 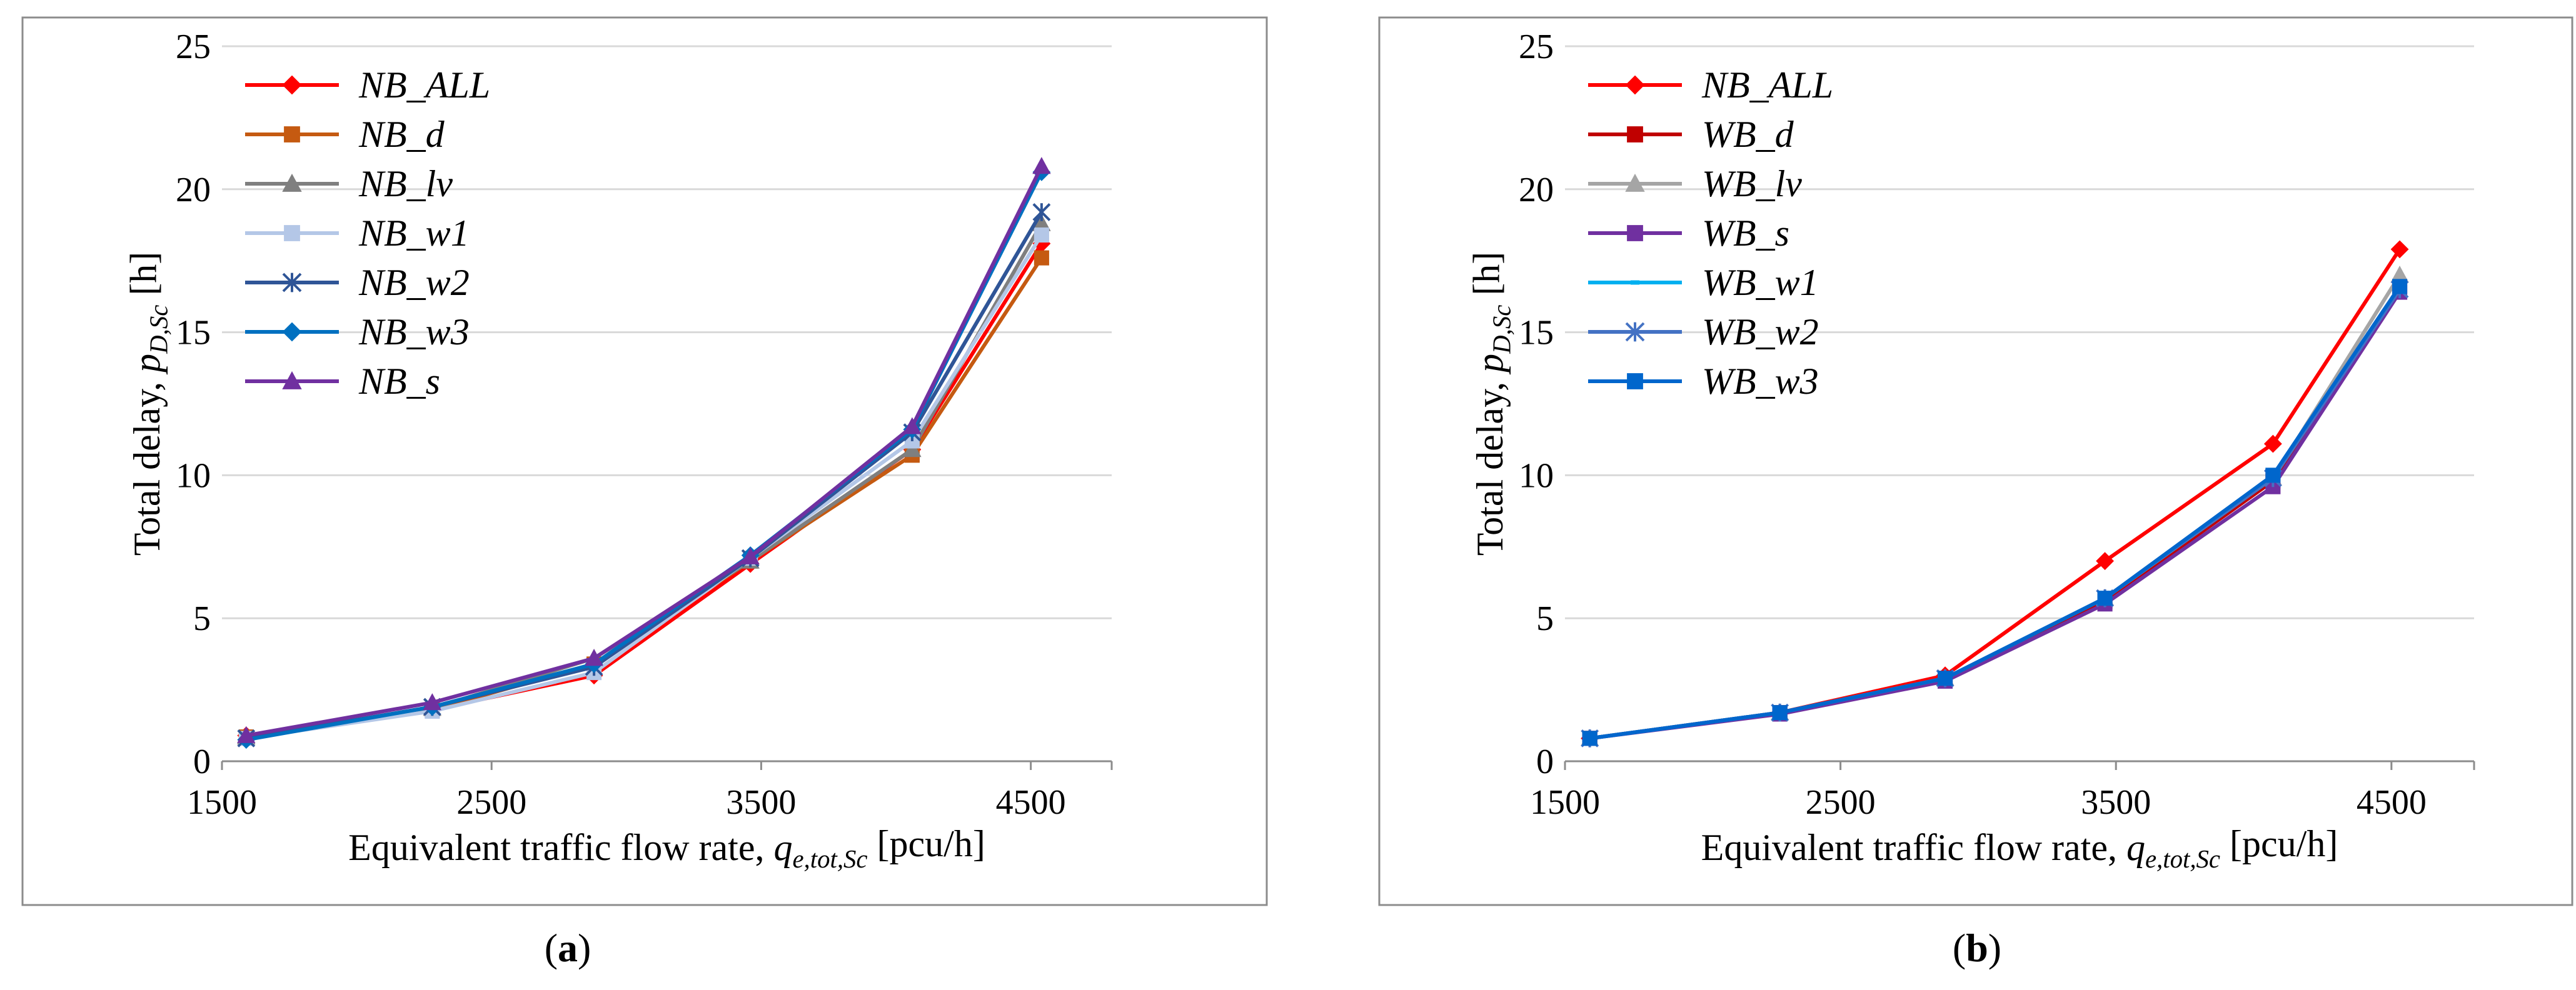 What do you see at coordinates (1635, 332) in the screenshot?
I see `legend-marker-WB_w2` at bounding box center [1635, 332].